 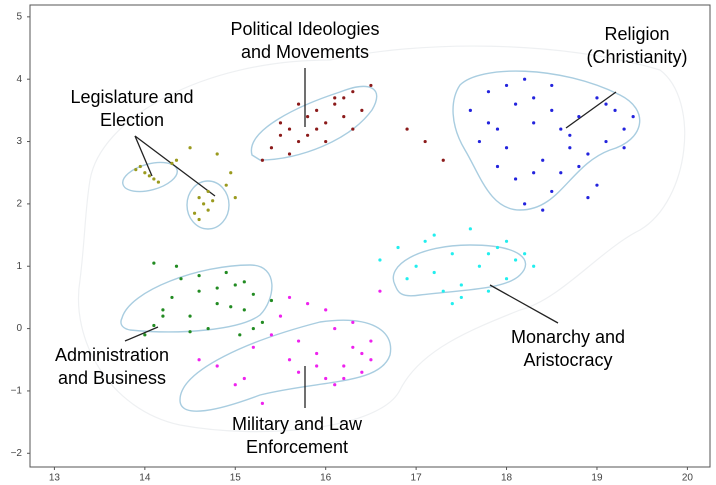 What do you see at coordinates (131, 97) in the screenshot?
I see `annotation: Legislature and` at bounding box center [131, 97].